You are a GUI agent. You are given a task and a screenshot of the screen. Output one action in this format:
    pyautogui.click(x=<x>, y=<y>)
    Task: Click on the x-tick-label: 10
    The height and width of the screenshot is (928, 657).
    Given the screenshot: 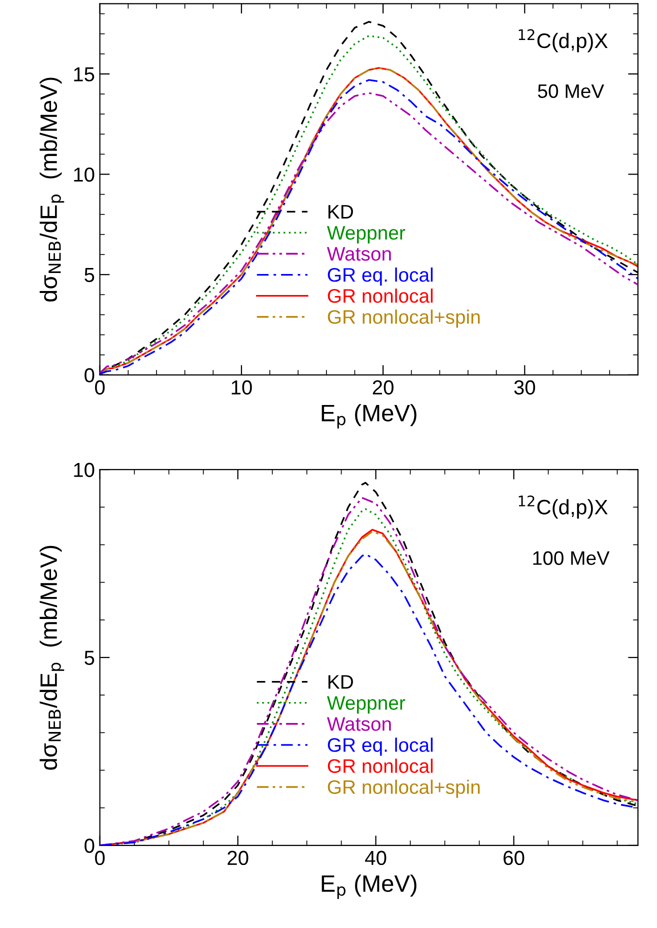 What is the action you would take?
    pyautogui.click(x=242, y=387)
    